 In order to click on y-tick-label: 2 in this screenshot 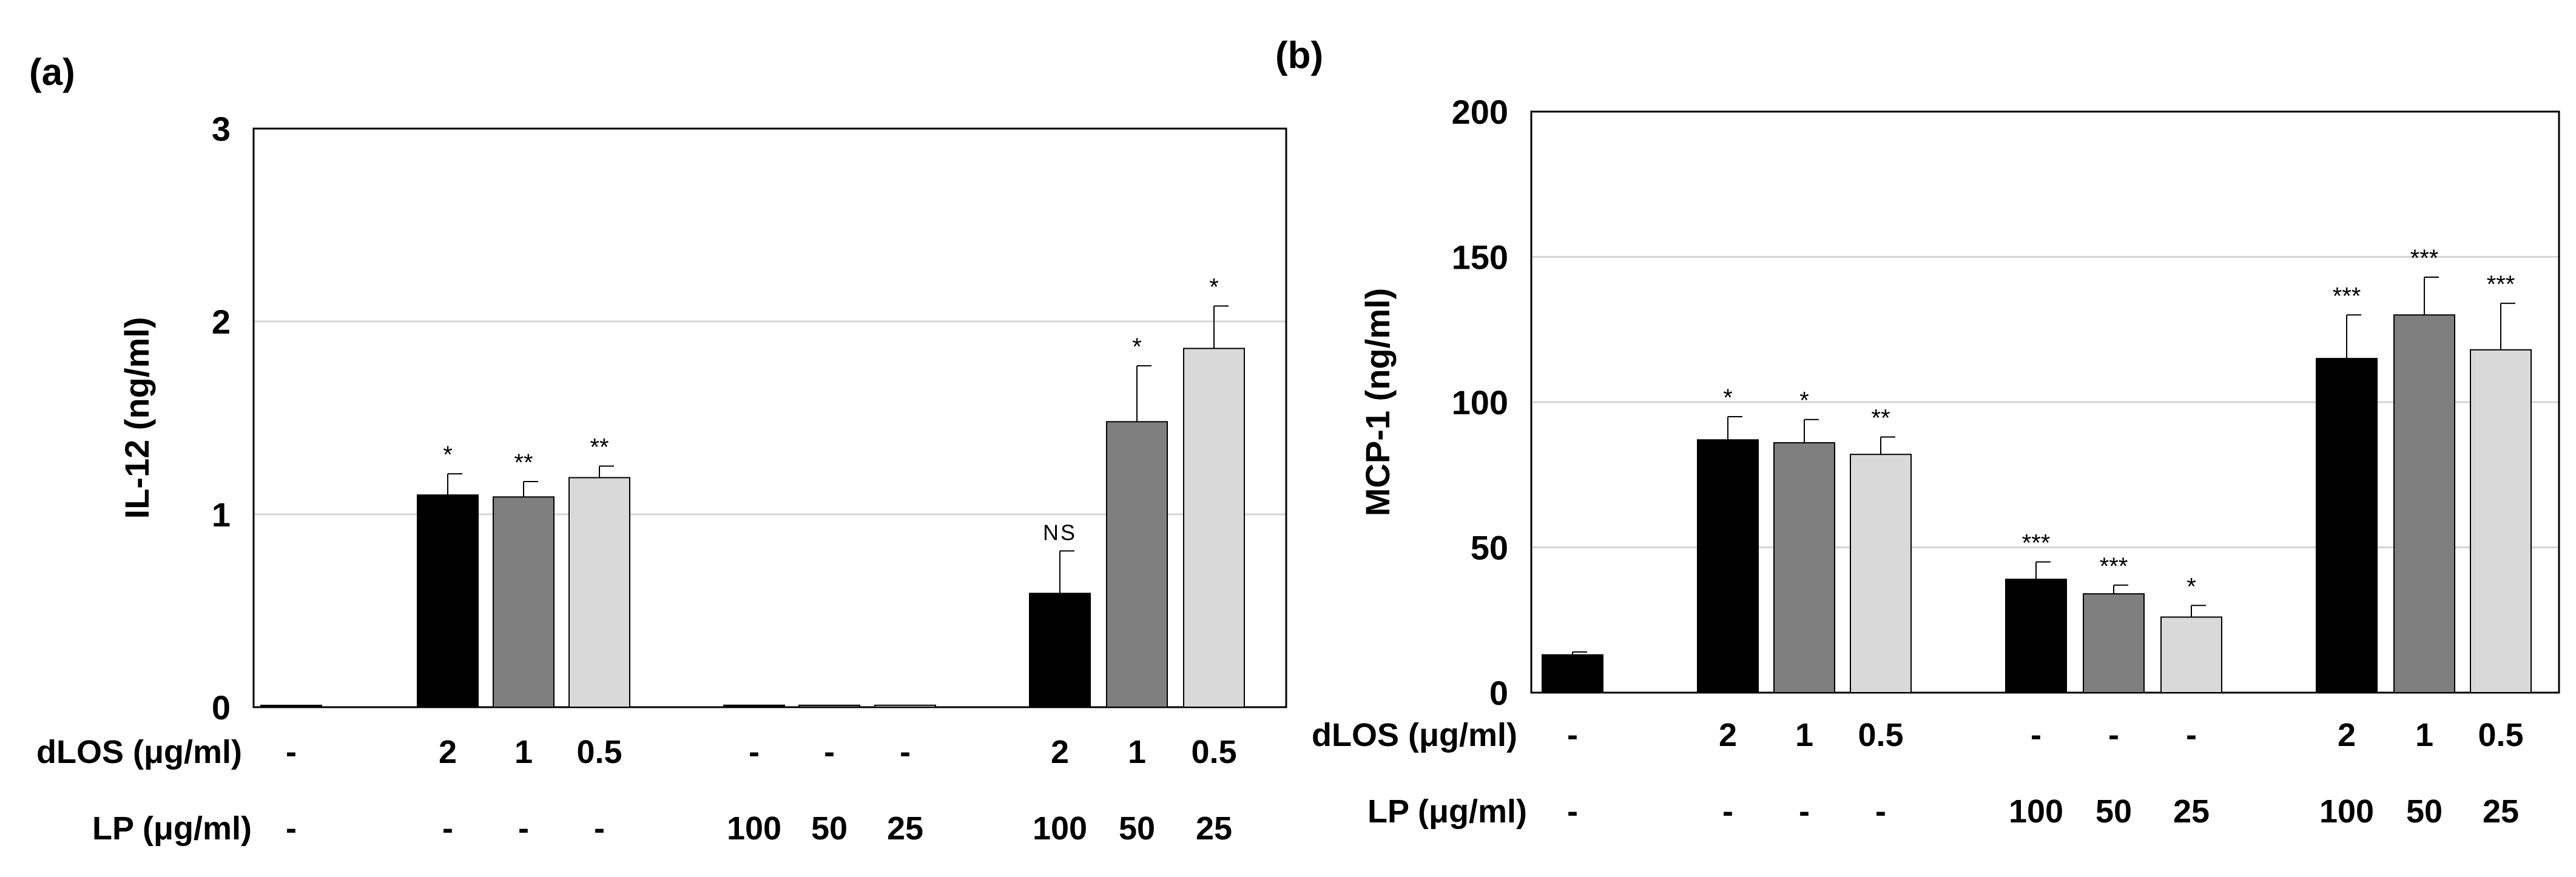, I will do `click(221, 322)`.